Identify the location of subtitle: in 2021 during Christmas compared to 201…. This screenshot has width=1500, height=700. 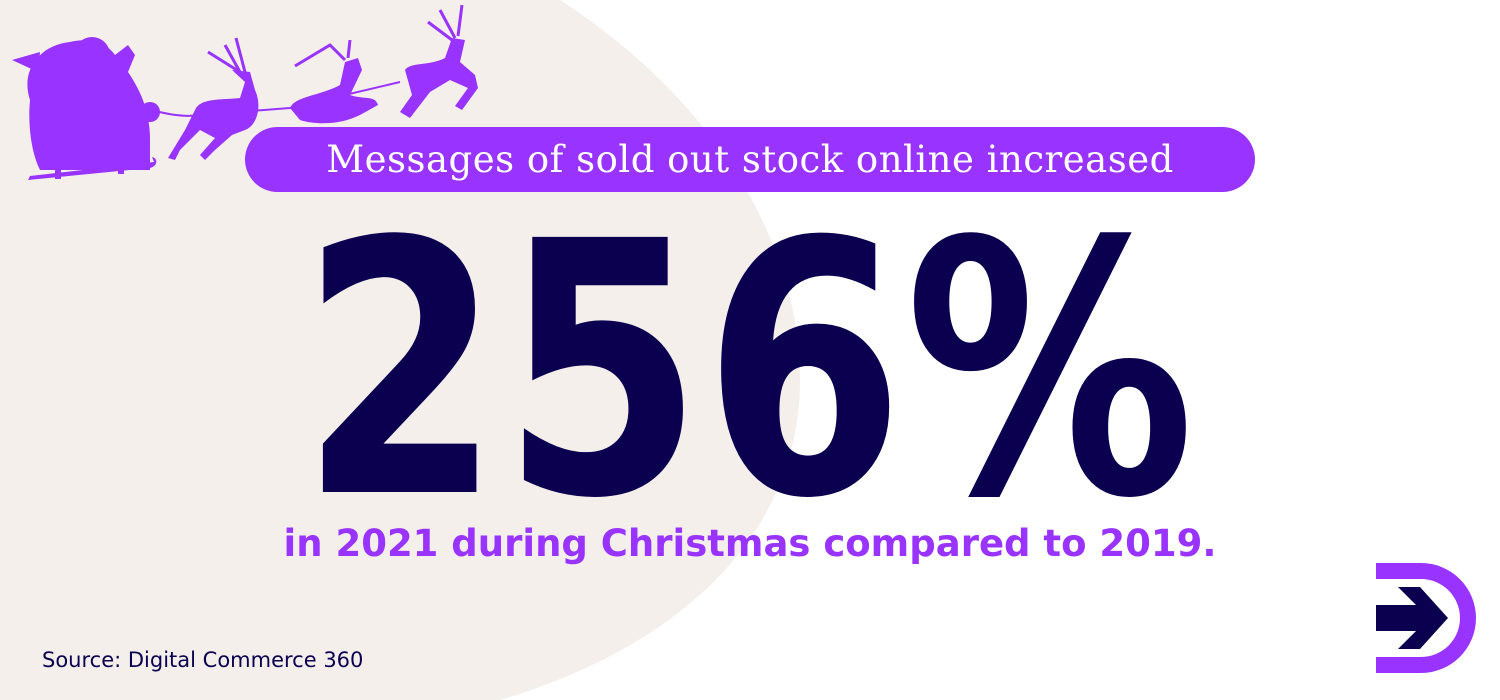
(750, 543).